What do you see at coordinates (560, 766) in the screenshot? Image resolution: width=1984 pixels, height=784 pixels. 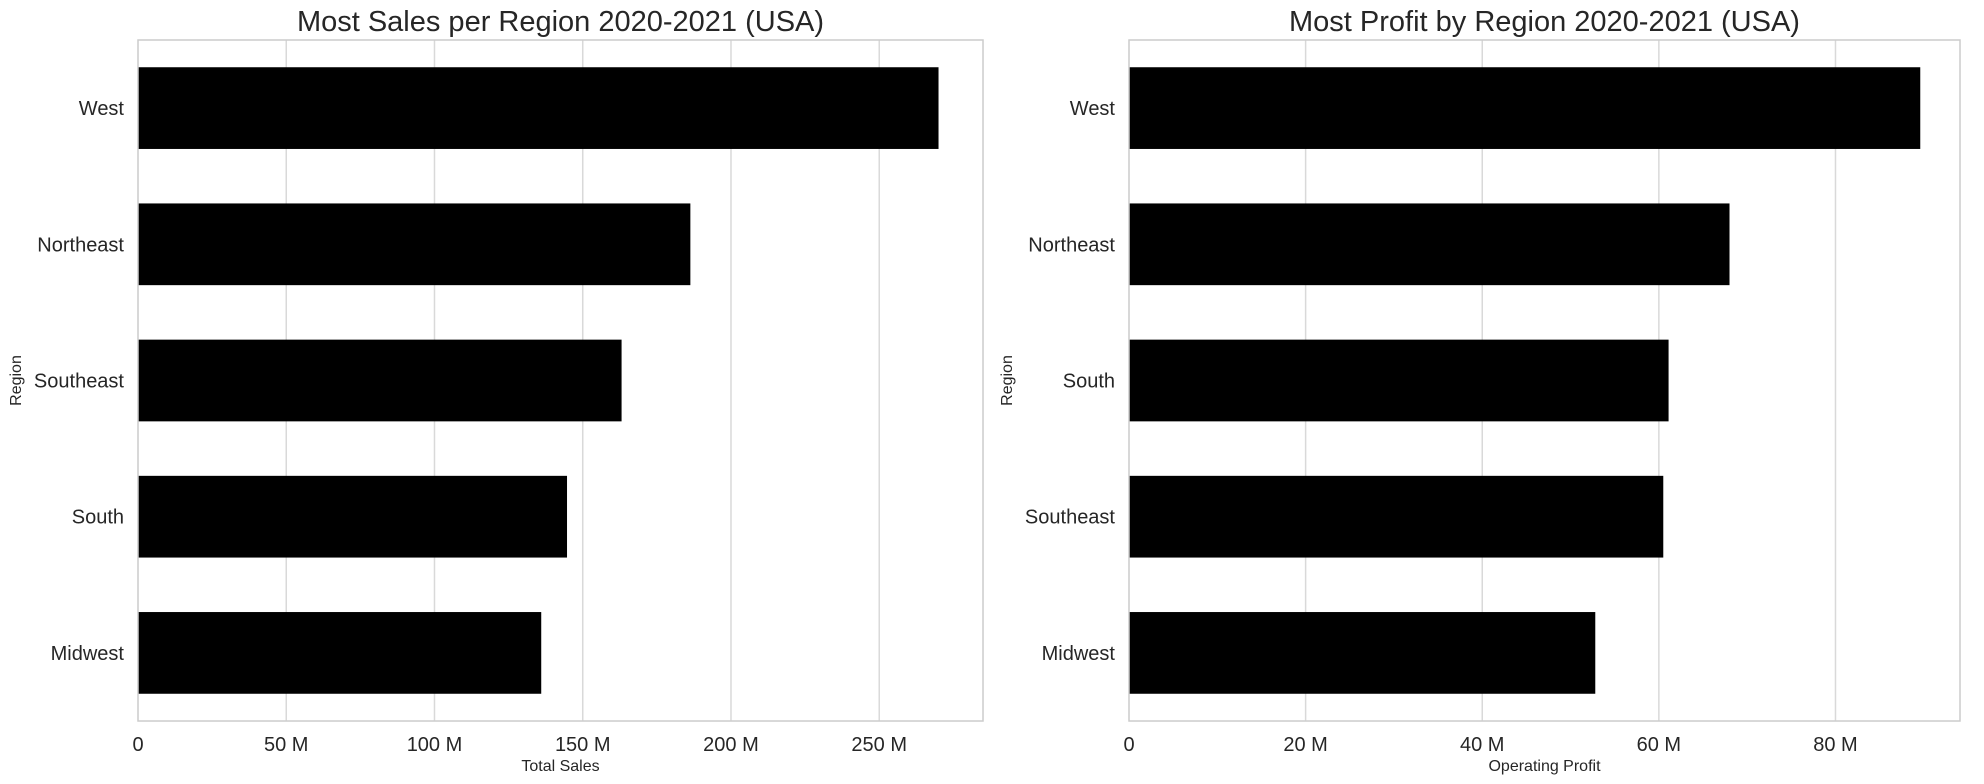 I see `x-axis-label: Total Sales` at bounding box center [560, 766].